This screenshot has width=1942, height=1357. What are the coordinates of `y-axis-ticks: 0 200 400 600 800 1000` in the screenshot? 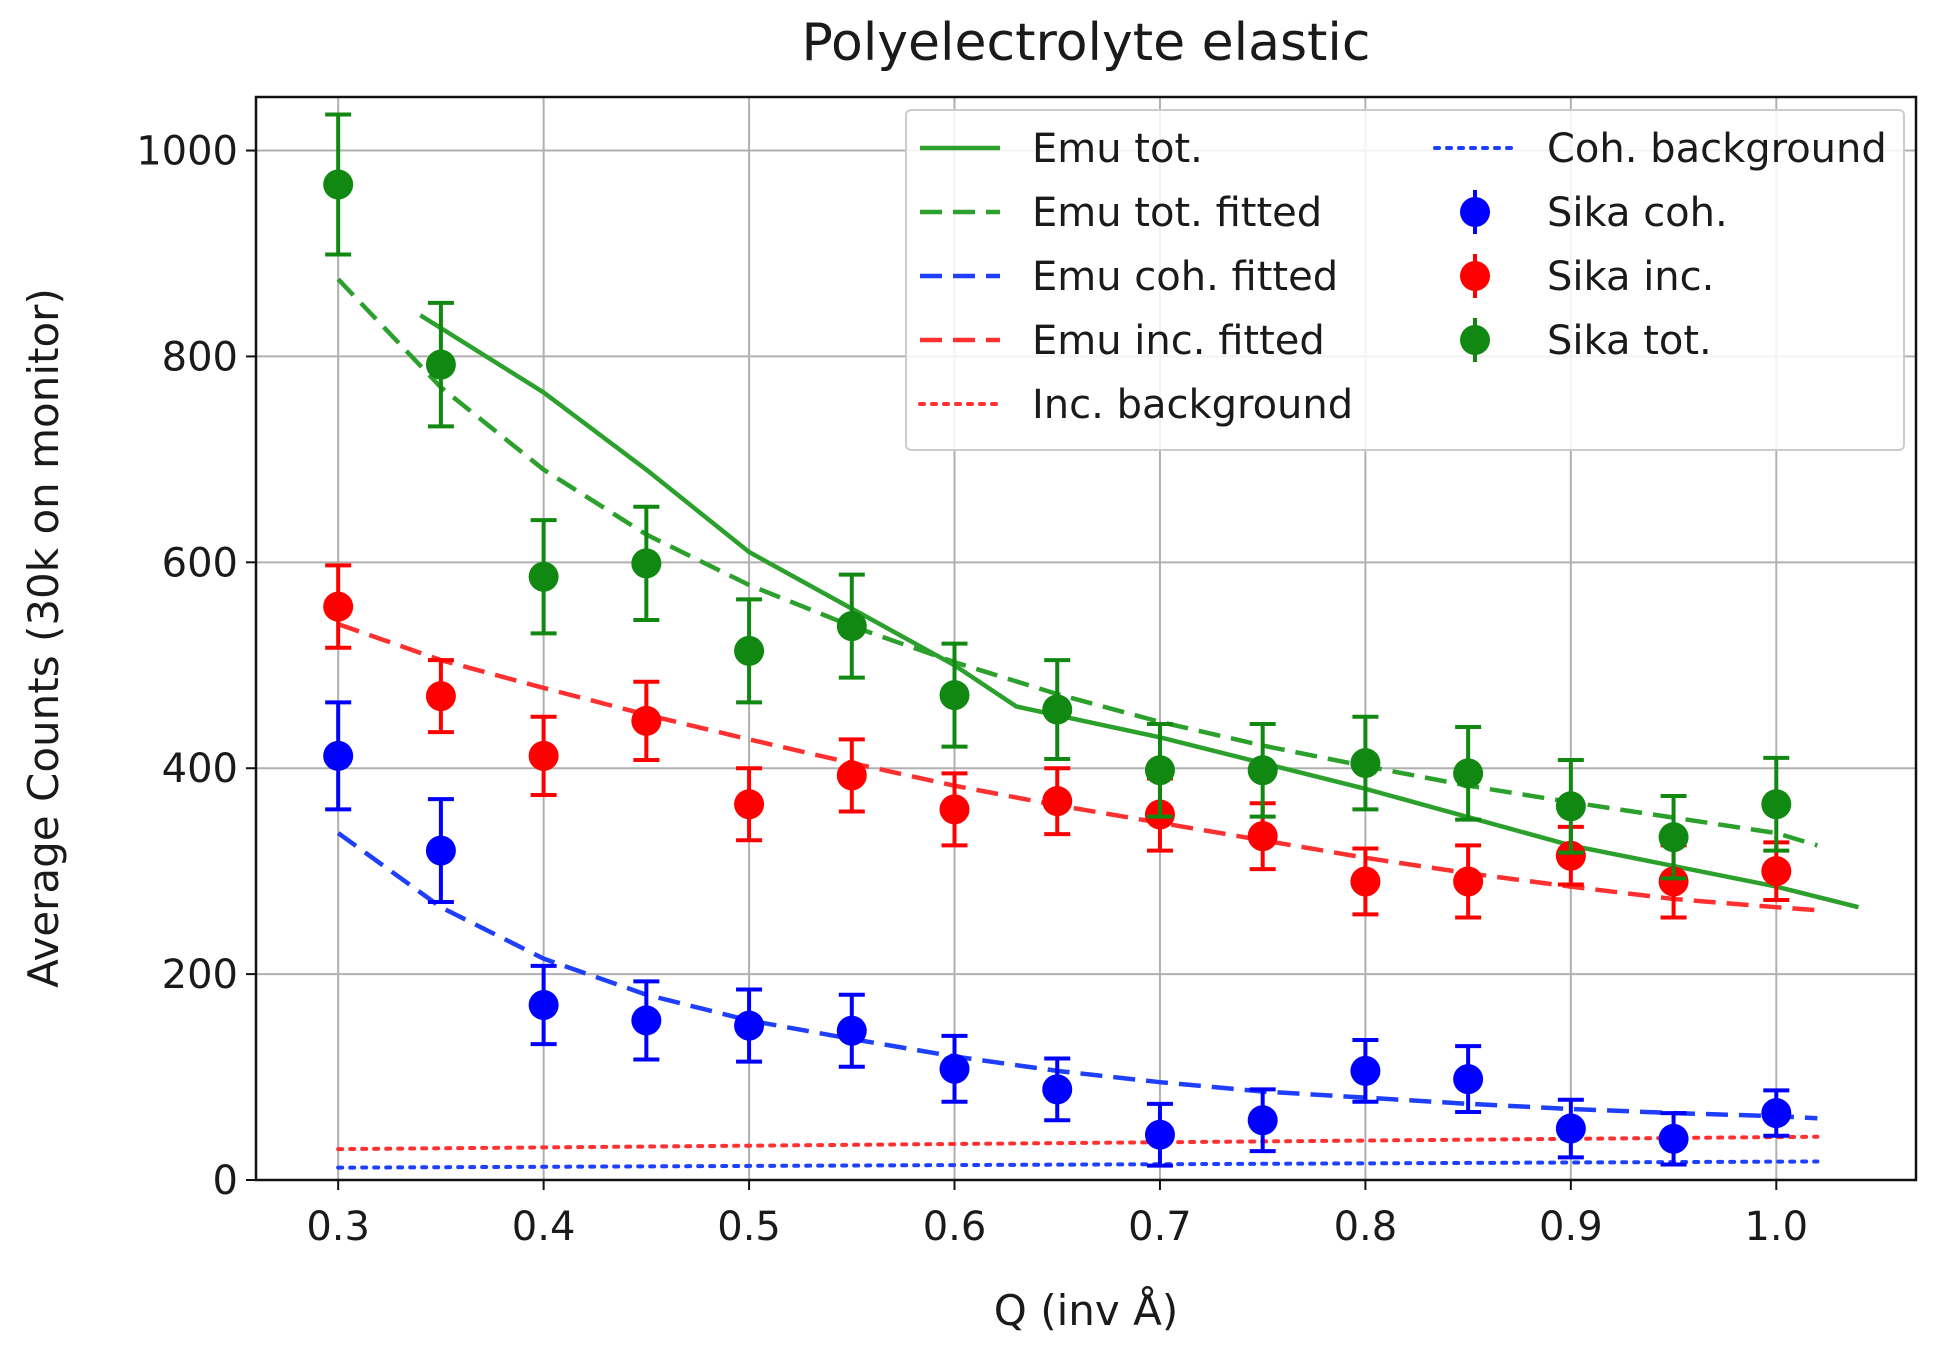 It's located at (196, 666).